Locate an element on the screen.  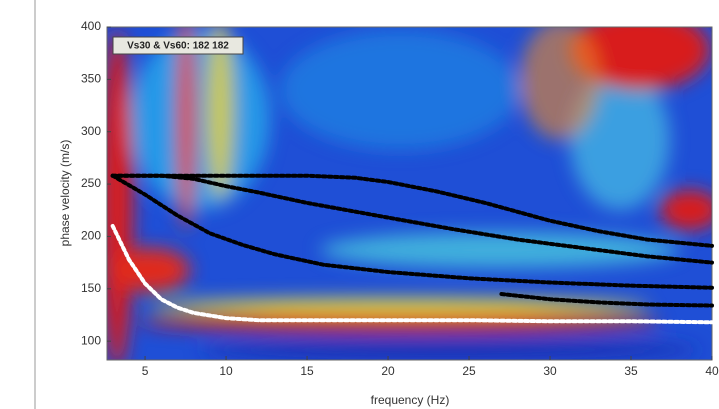
dispersion-curve is located at coordinates (606, 300).